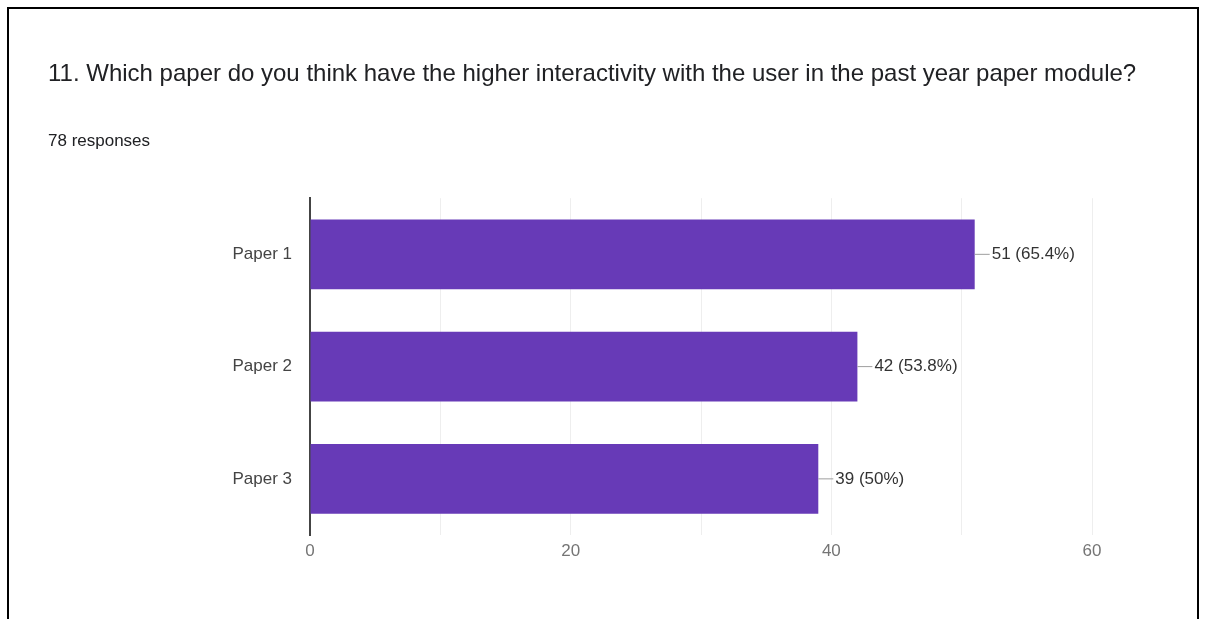 This screenshot has height=619, width=1209. Describe the element at coordinates (593, 73) in the screenshot. I see `chart-title: 11. Which paper do you think have the higher interactivity with the user in the past year paper module?` at that location.